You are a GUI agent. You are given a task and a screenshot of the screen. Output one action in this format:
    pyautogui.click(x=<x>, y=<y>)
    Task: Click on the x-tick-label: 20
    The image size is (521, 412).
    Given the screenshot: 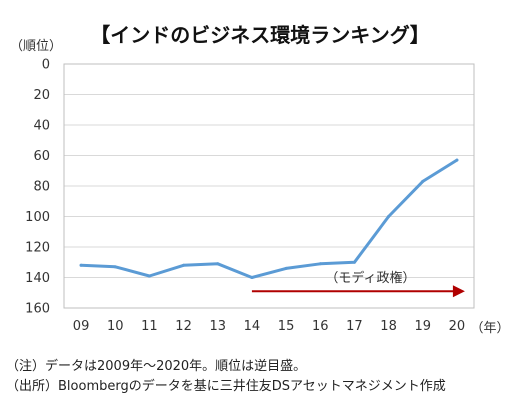 What is the action you would take?
    pyautogui.click(x=457, y=326)
    